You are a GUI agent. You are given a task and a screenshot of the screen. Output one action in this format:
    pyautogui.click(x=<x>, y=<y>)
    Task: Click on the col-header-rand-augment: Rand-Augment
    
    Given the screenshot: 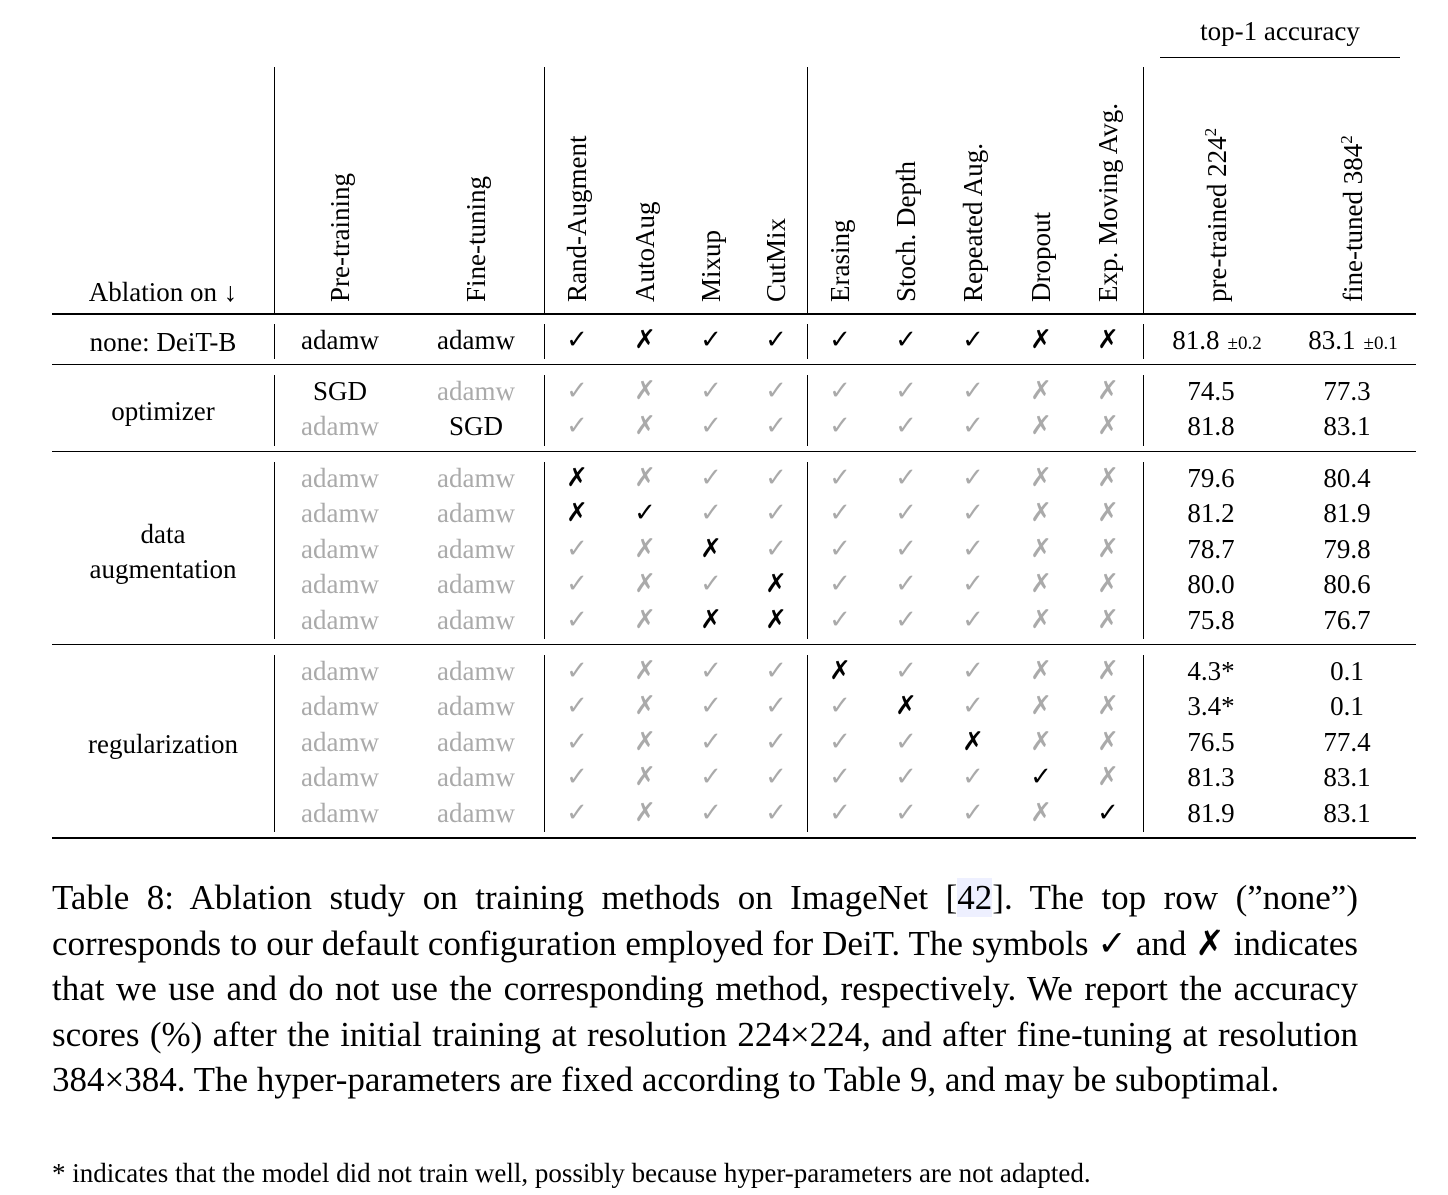 What is the action you would take?
    pyautogui.click(x=577, y=218)
    